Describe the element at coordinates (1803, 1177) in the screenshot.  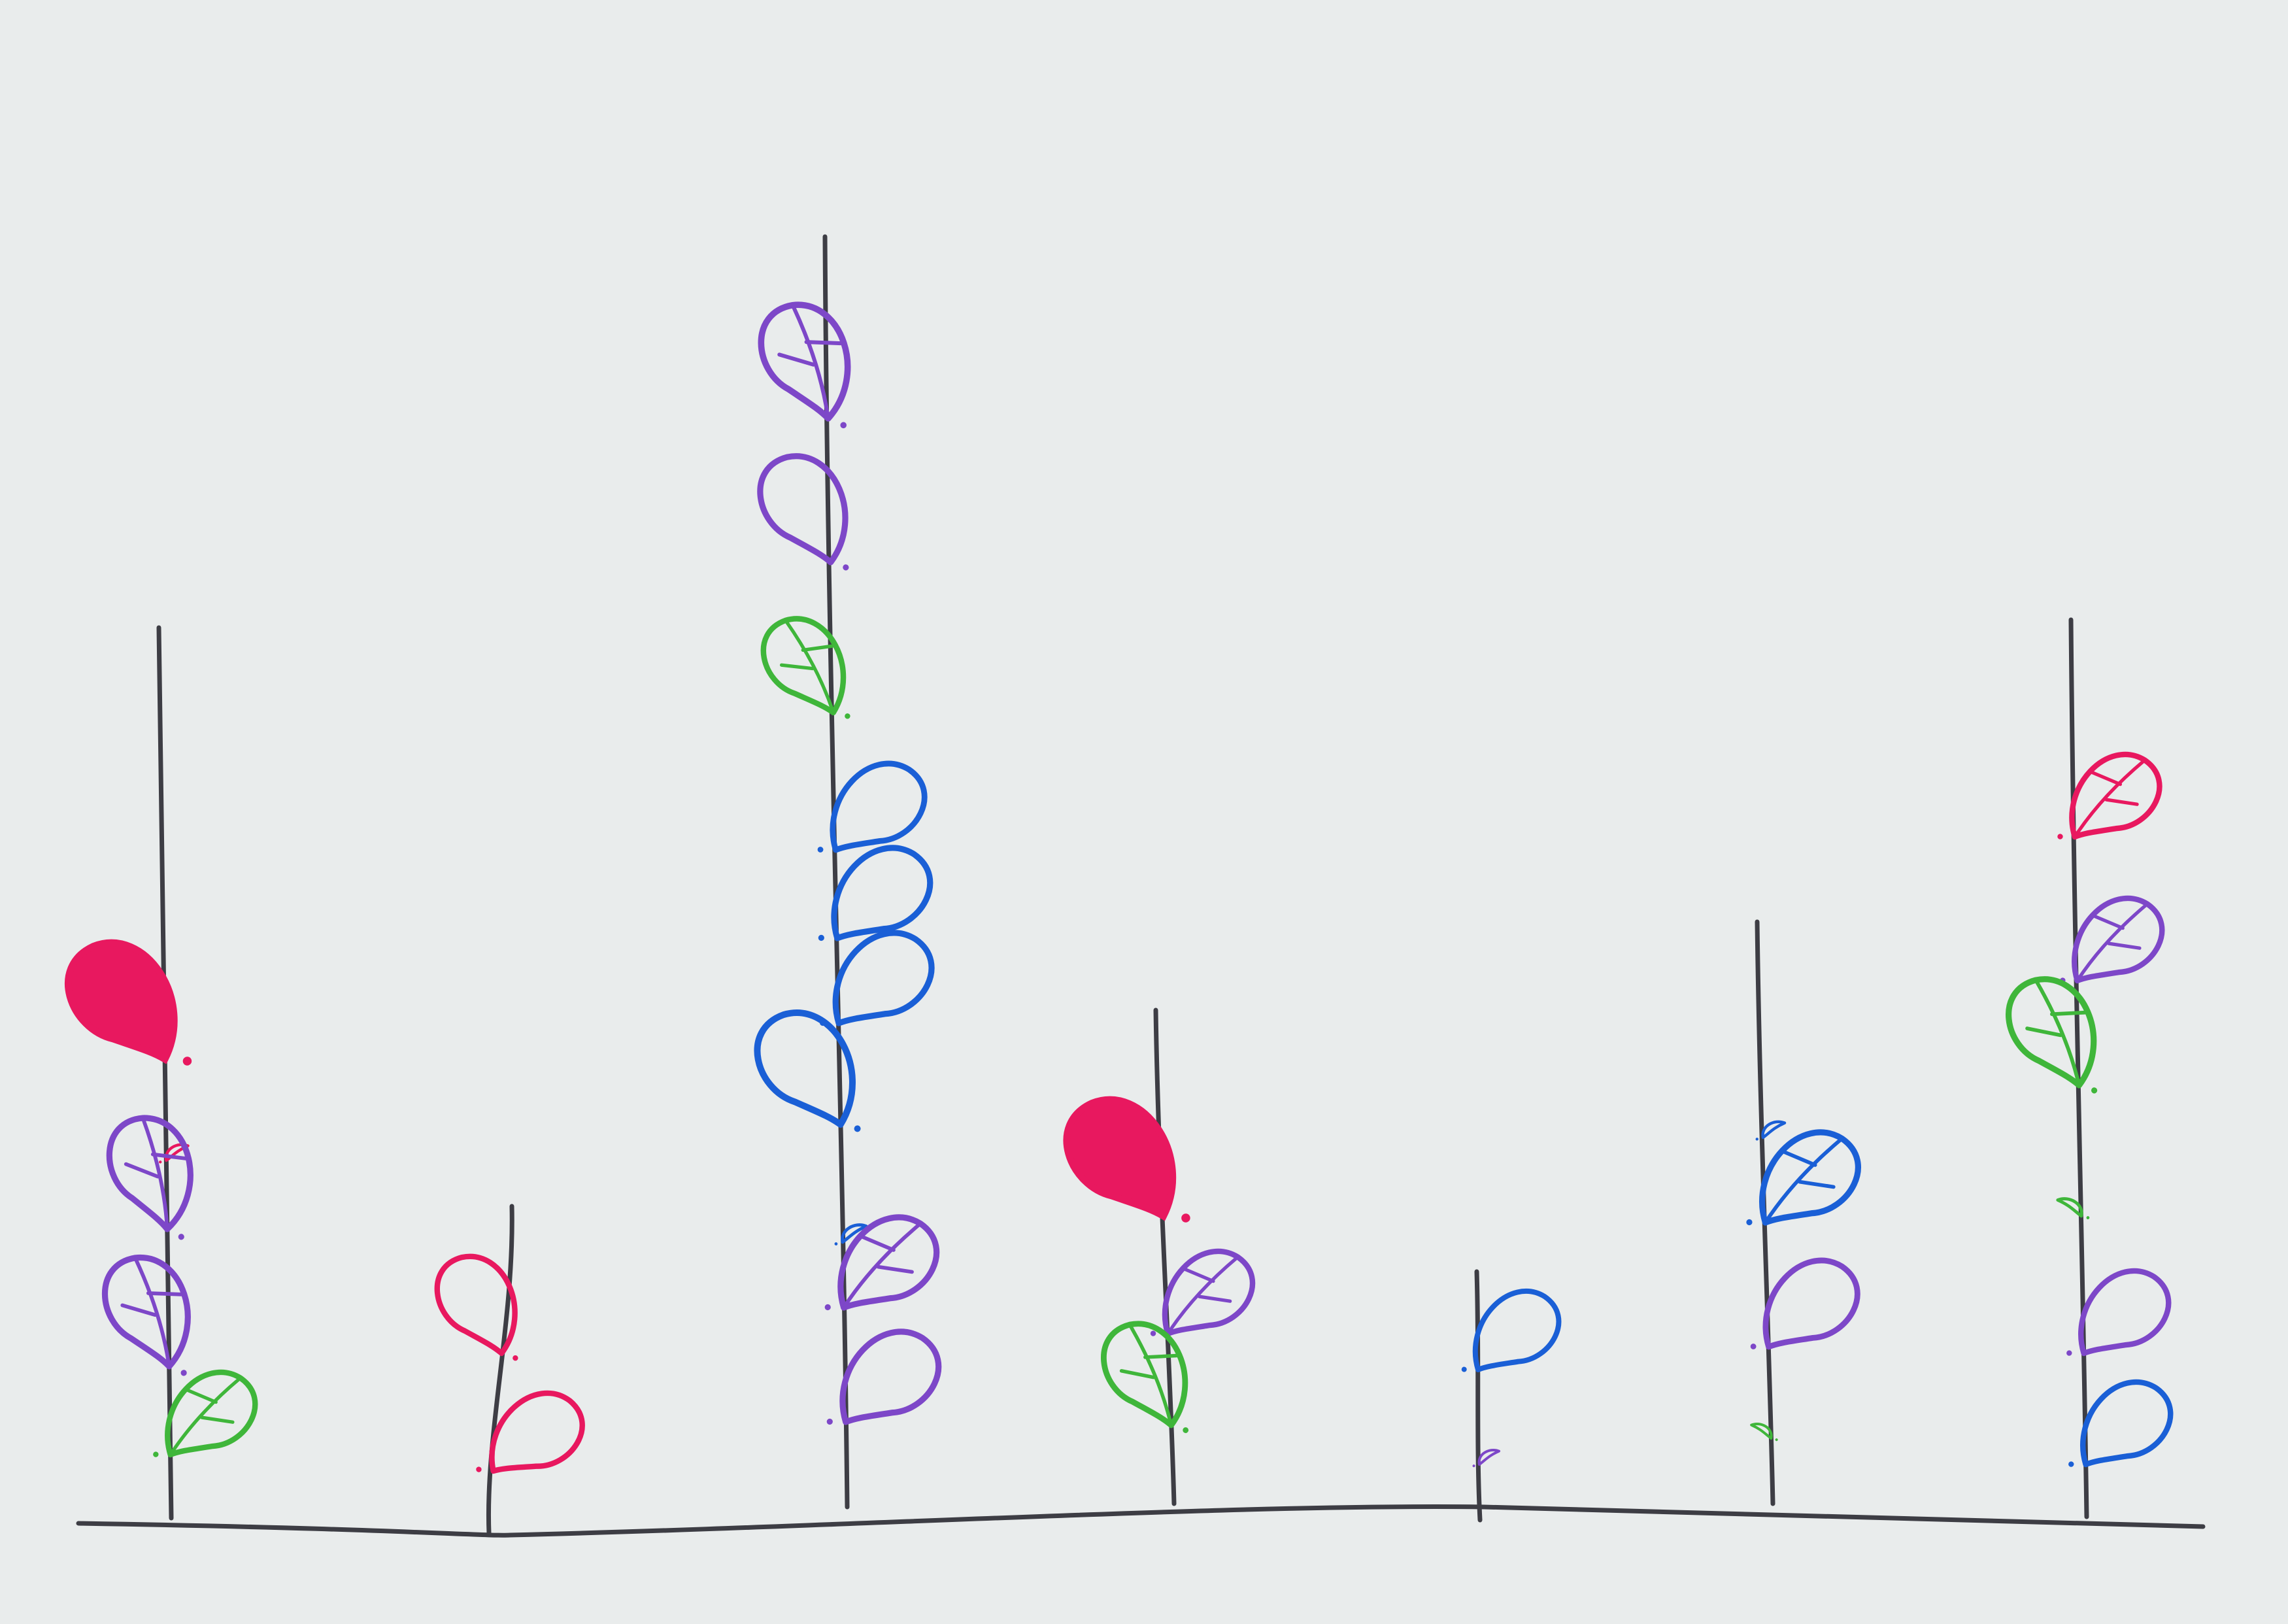
I see `leaf-blue-veined` at that location.